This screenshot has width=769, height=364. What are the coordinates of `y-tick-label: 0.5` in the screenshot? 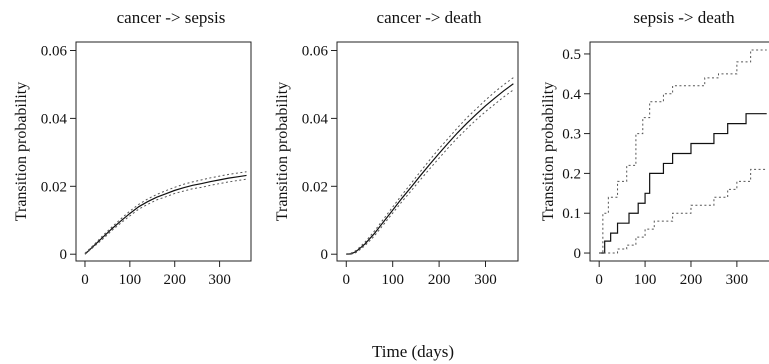 It's located at (571, 55).